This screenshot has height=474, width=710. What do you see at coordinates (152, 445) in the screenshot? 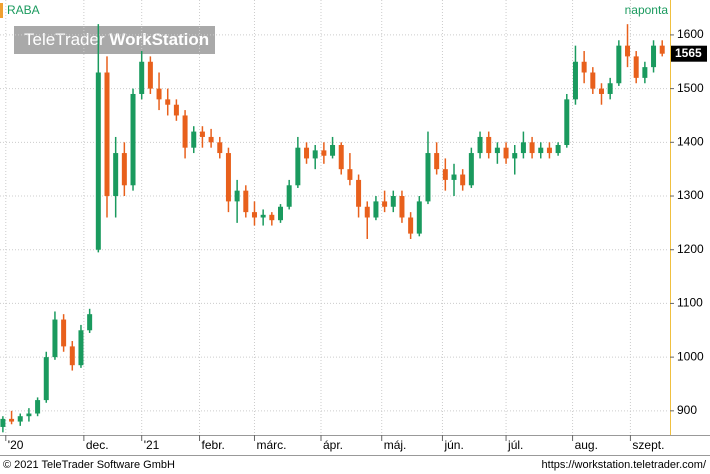
I see `x-tick-label: '21` at bounding box center [152, 445].